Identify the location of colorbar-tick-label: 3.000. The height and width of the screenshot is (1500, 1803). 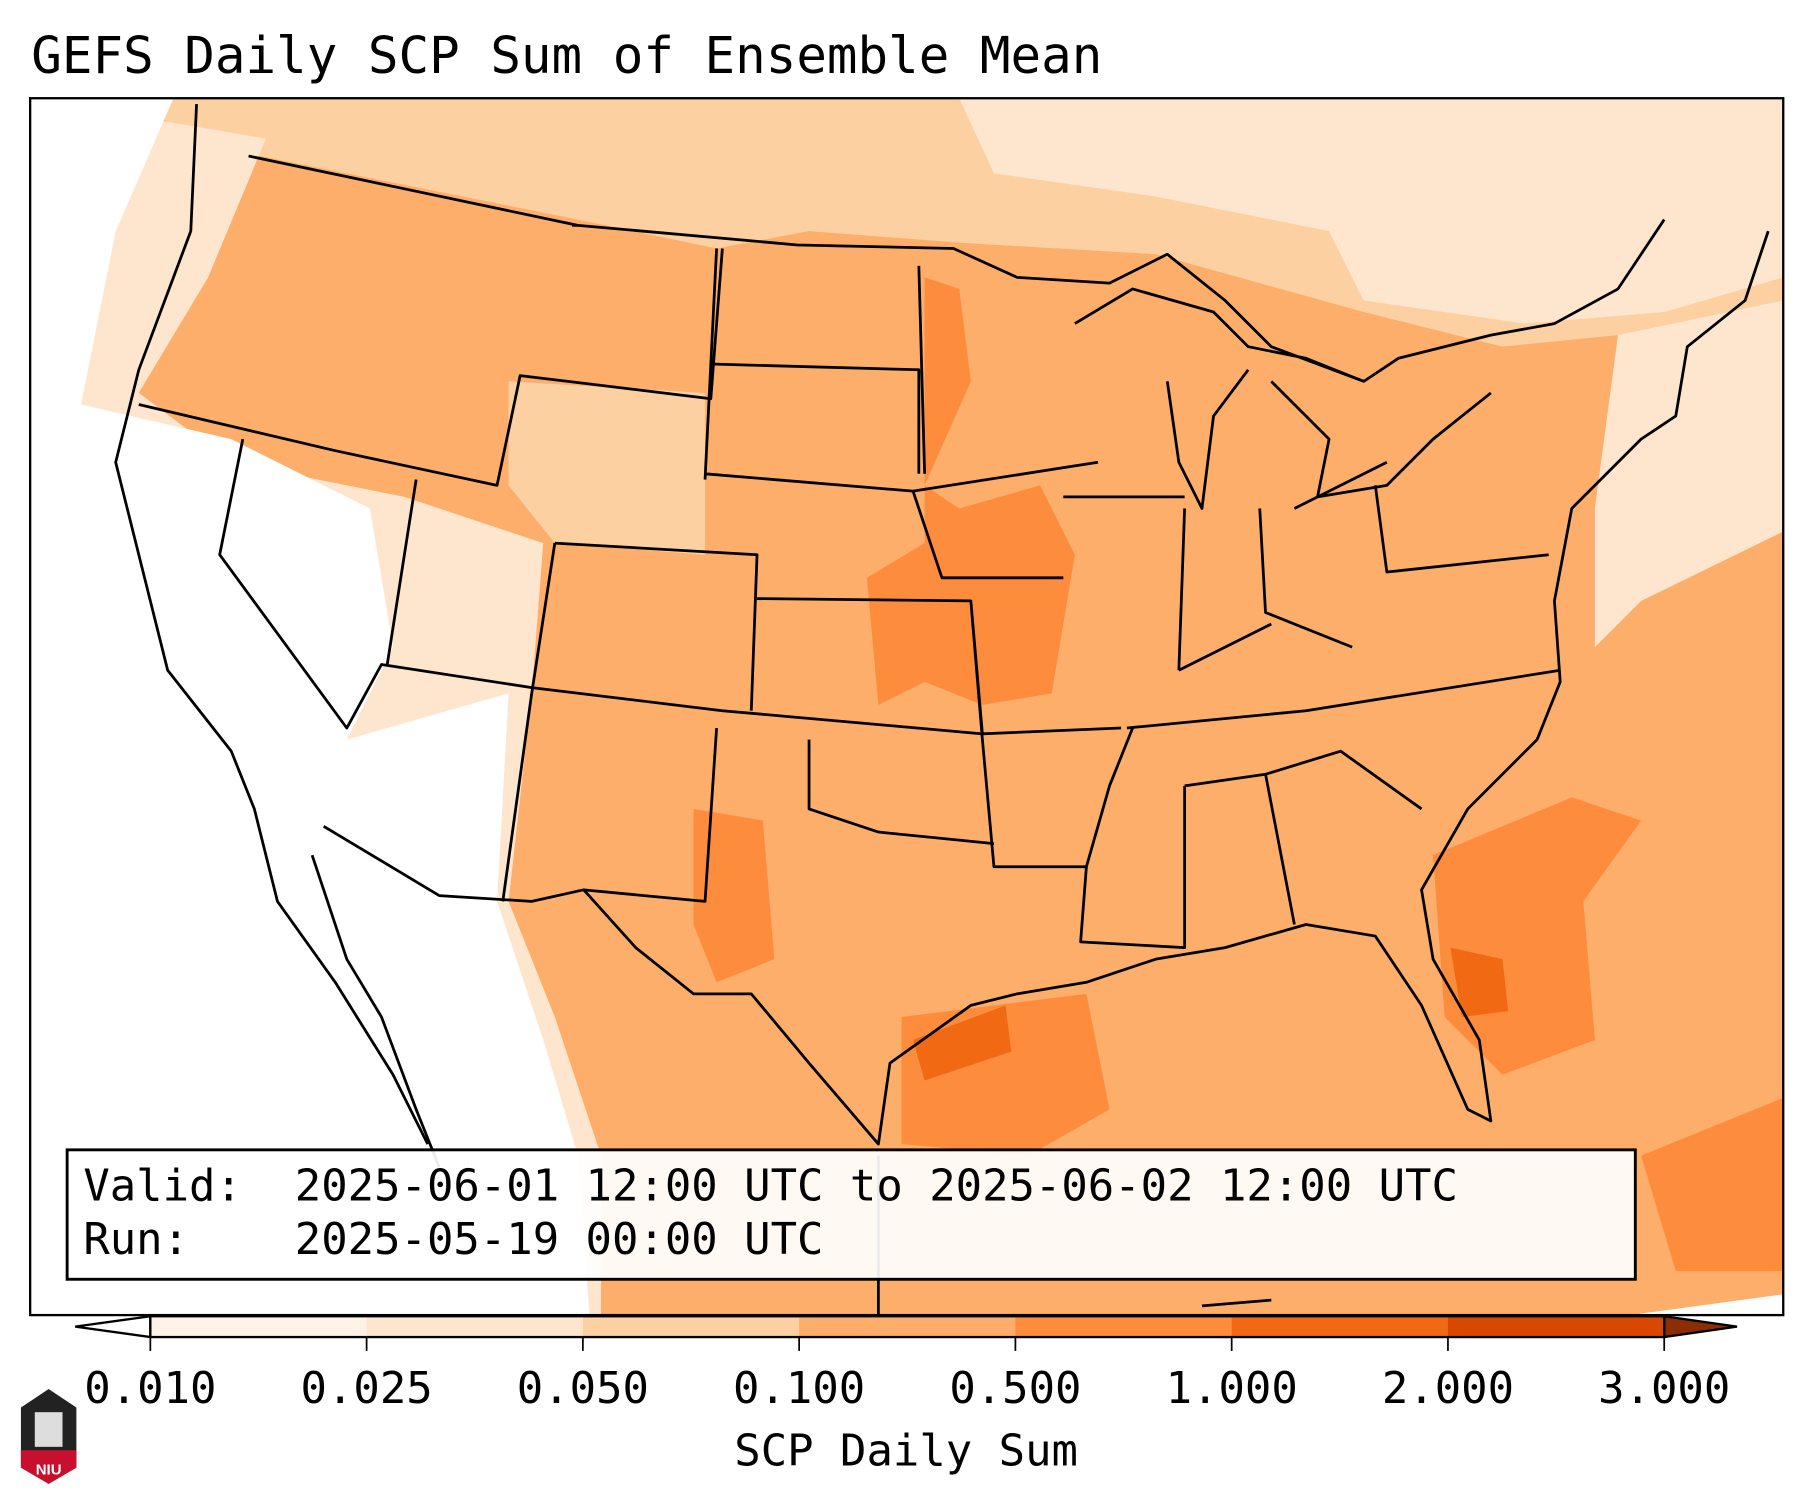
(1664, 1388).